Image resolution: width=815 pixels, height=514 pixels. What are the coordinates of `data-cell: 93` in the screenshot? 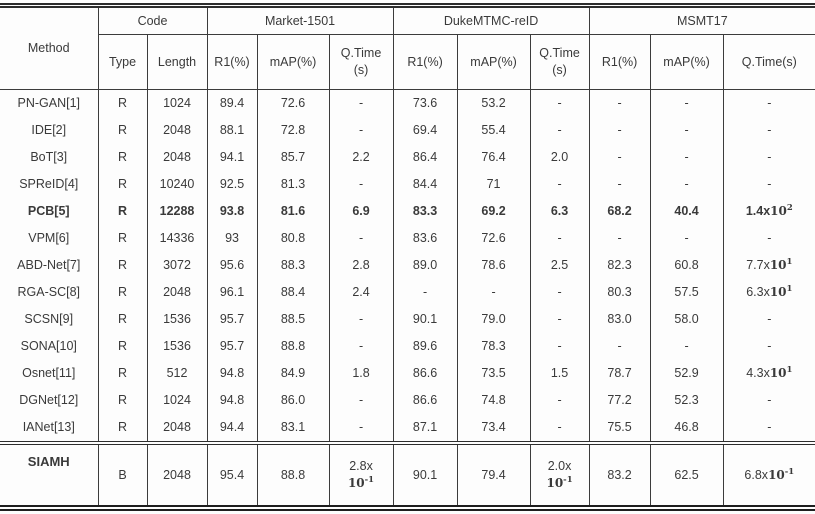 It's located at (232, 238).